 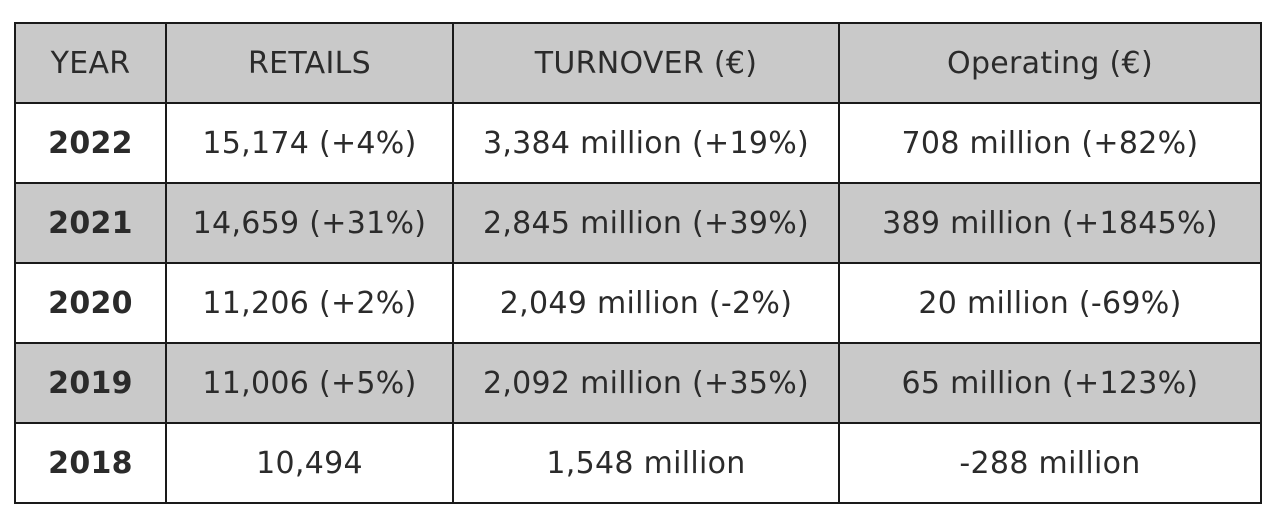 I want to click on column-header-turnover: TURNOVER (€), so click(x=646, y=63).